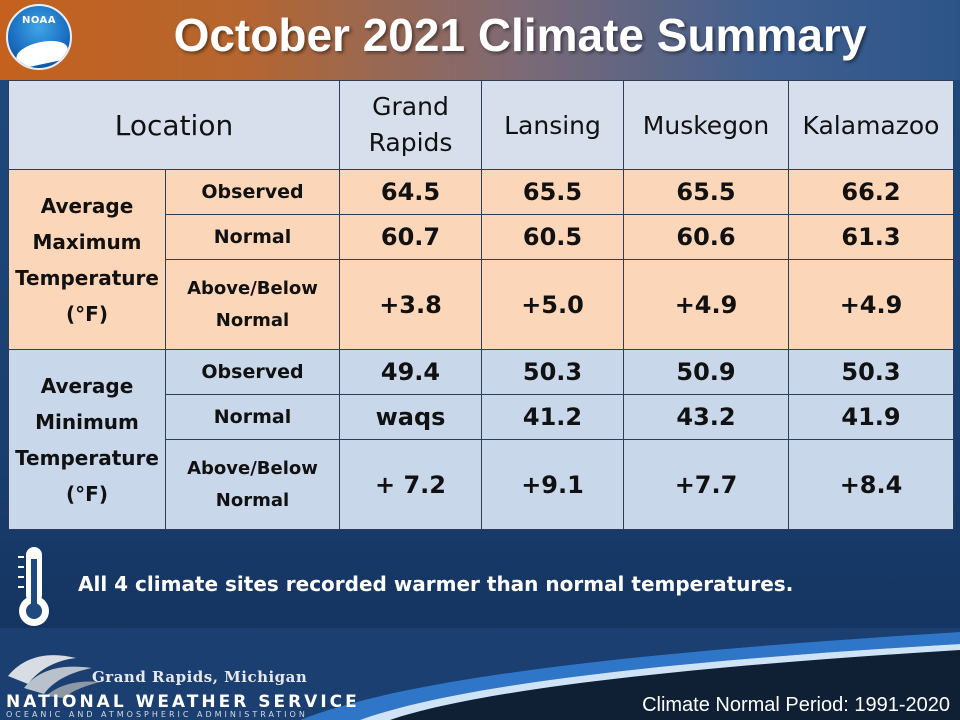 This screenshot has width=960, height=720. I want to click on page-title: October 2021 Climate Summary, so click(520, 35).